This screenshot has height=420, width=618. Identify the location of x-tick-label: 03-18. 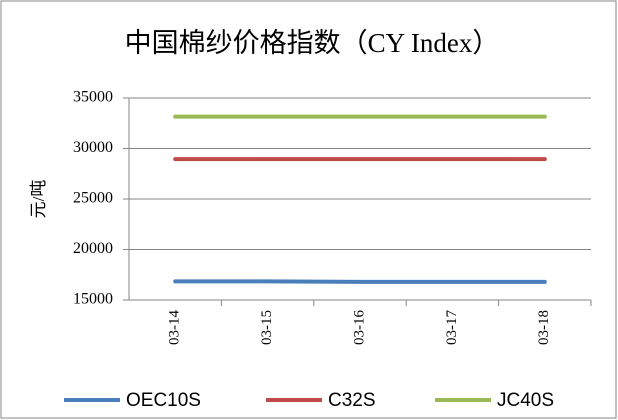
(544, 327).